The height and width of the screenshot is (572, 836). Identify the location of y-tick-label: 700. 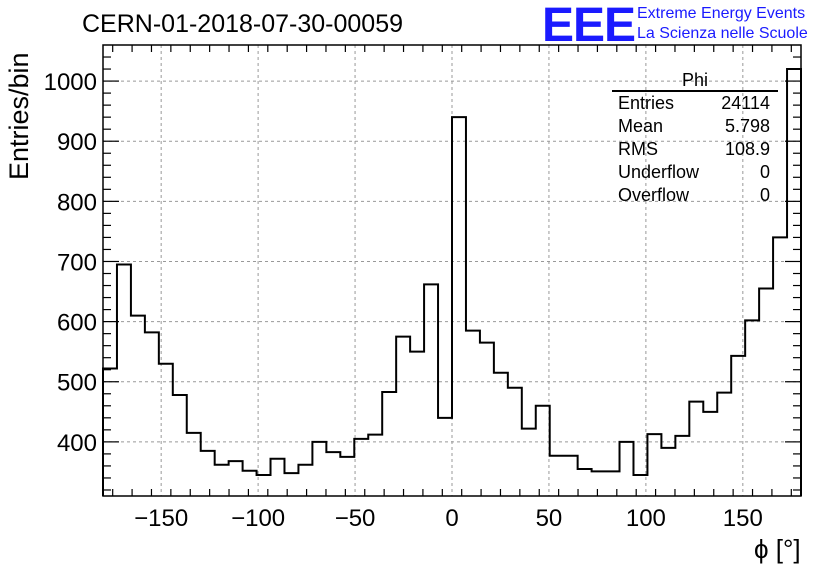
(77, 262).